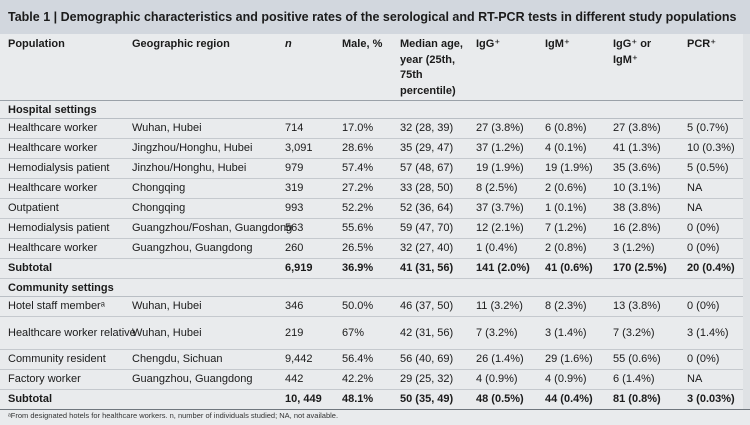 The height and width of the screenshot is (425, 750). Describe the element at coordinates (702, 44) in the screenshot. I see `header-pcr: PCR⁺` at that location.